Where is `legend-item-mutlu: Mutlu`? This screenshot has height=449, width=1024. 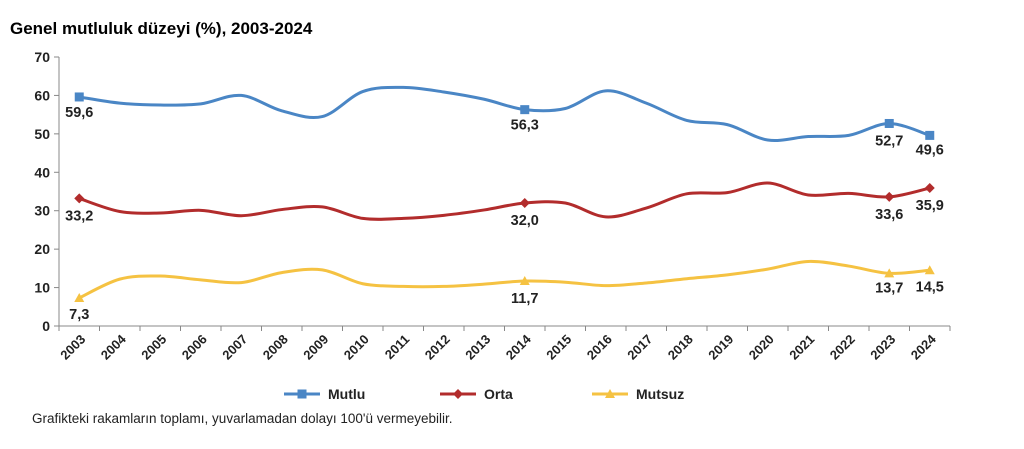
legend-item-mutlu: Mutlu is located at coordinates (324, 394).